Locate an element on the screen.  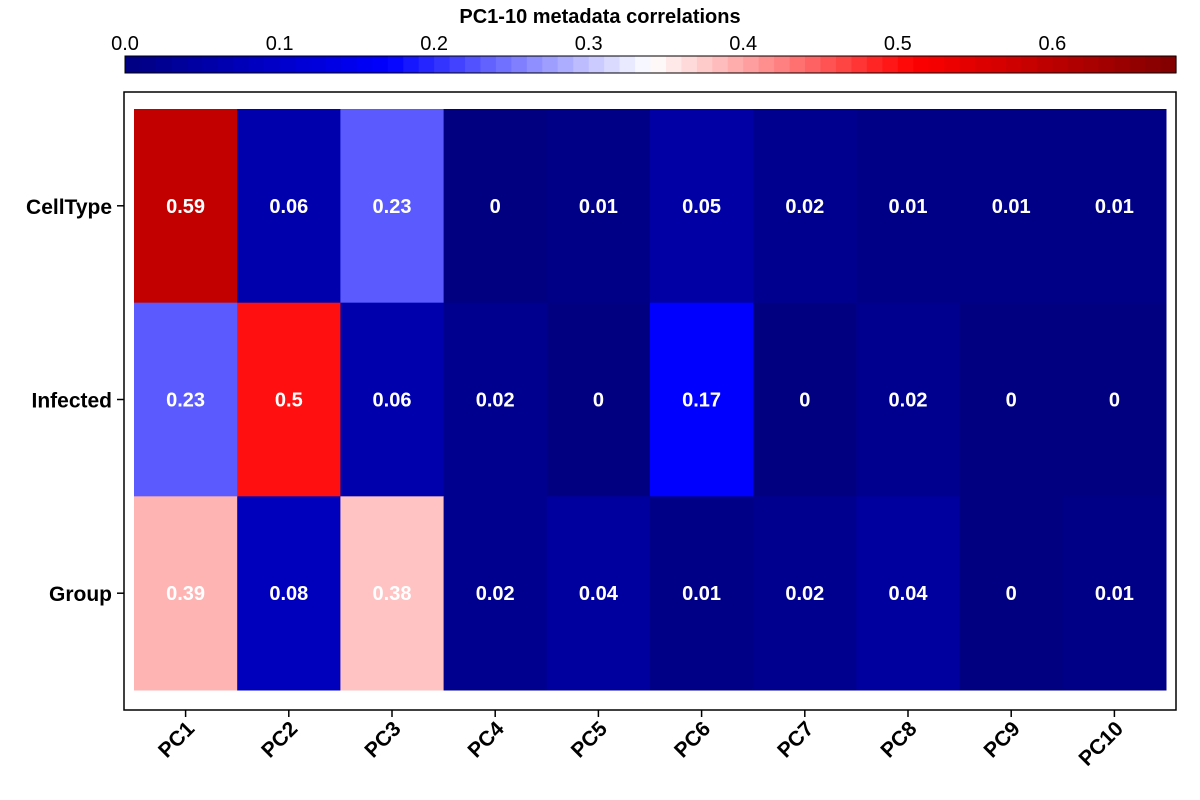
column-label: PC6 is located at coordinates (692, 739).